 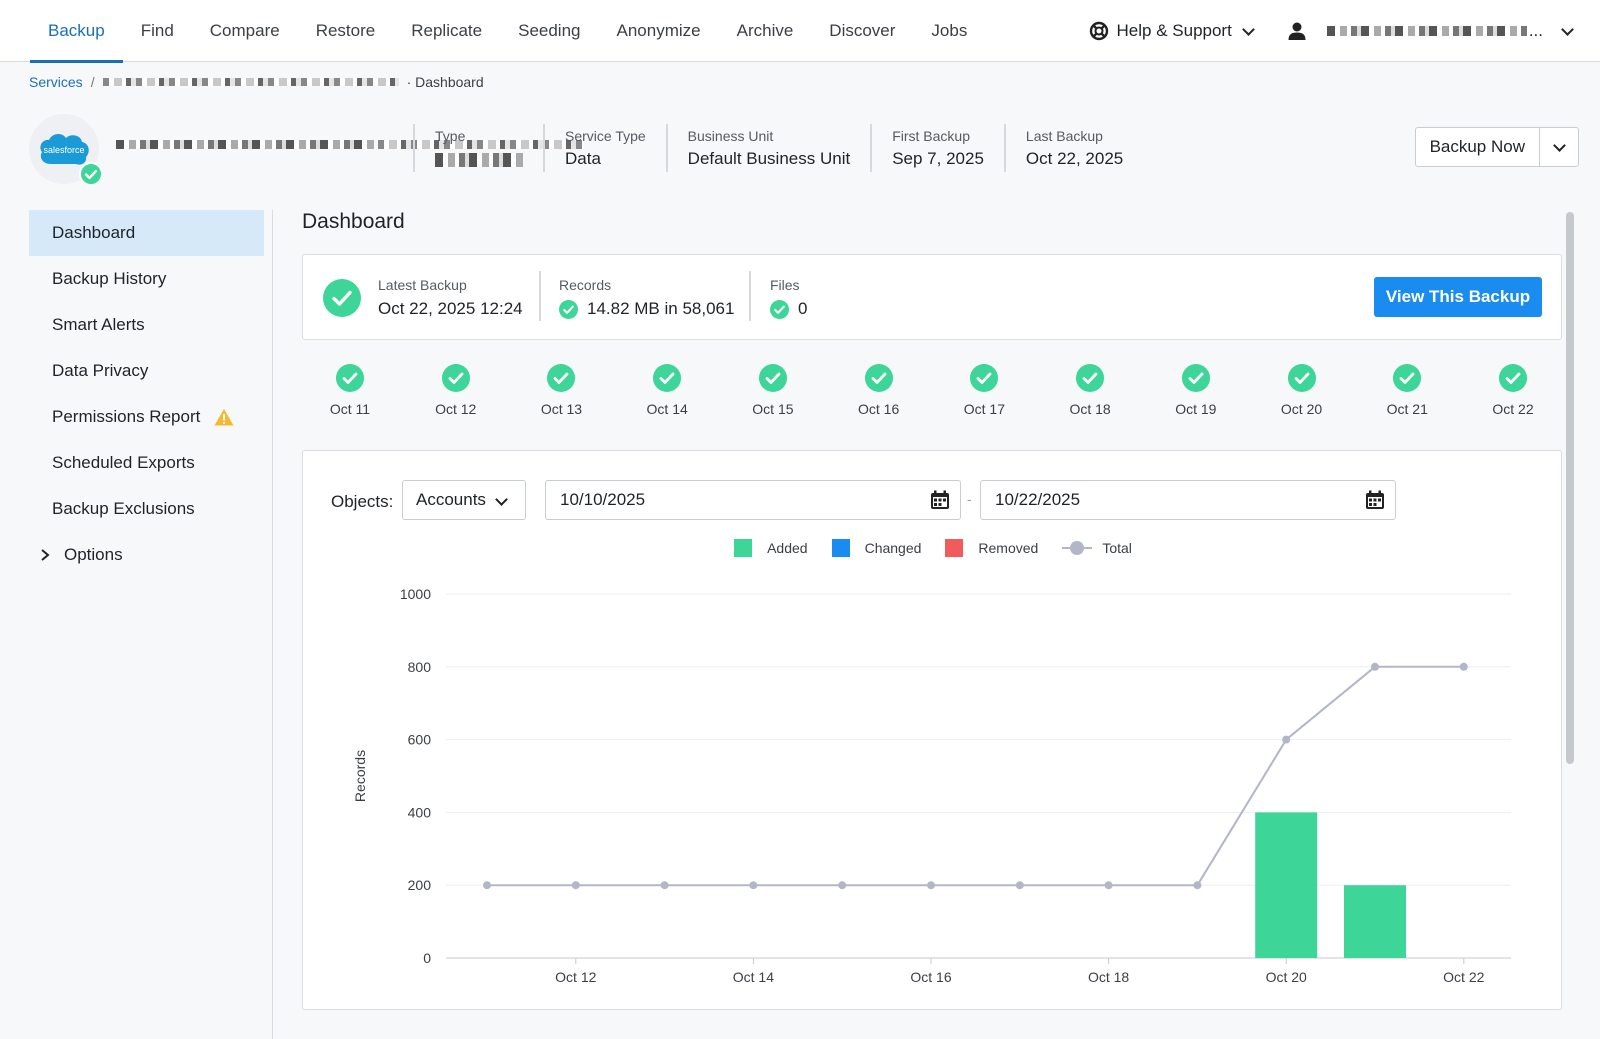 What do you see at coordinates (949, 30) in the screenshot?
I see `tab-jobs: Jobs` at bounding box center [949, 30].